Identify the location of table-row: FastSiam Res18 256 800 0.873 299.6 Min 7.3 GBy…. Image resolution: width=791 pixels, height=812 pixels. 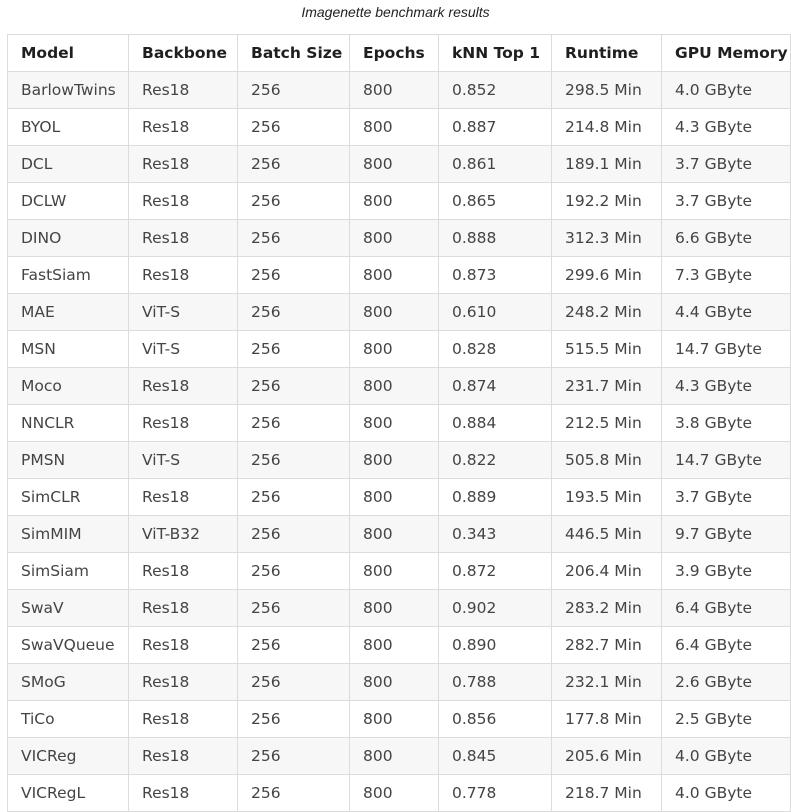
(399, 275).